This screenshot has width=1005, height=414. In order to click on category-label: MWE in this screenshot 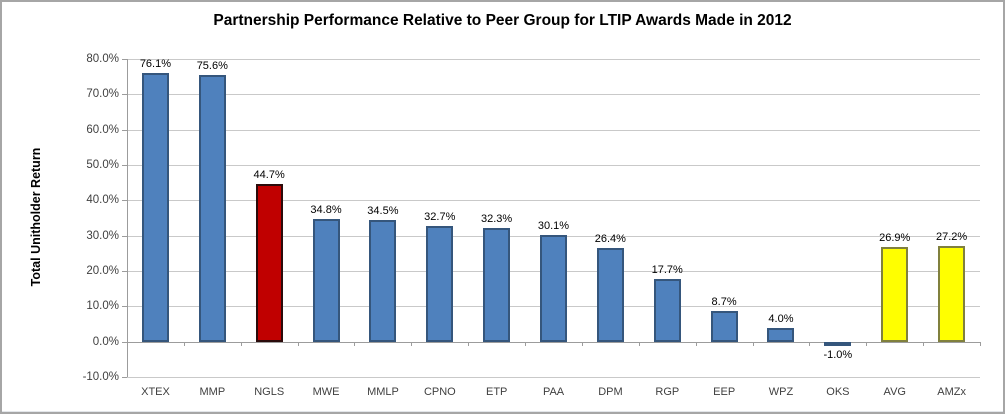, I will do `click(326, 392)`.